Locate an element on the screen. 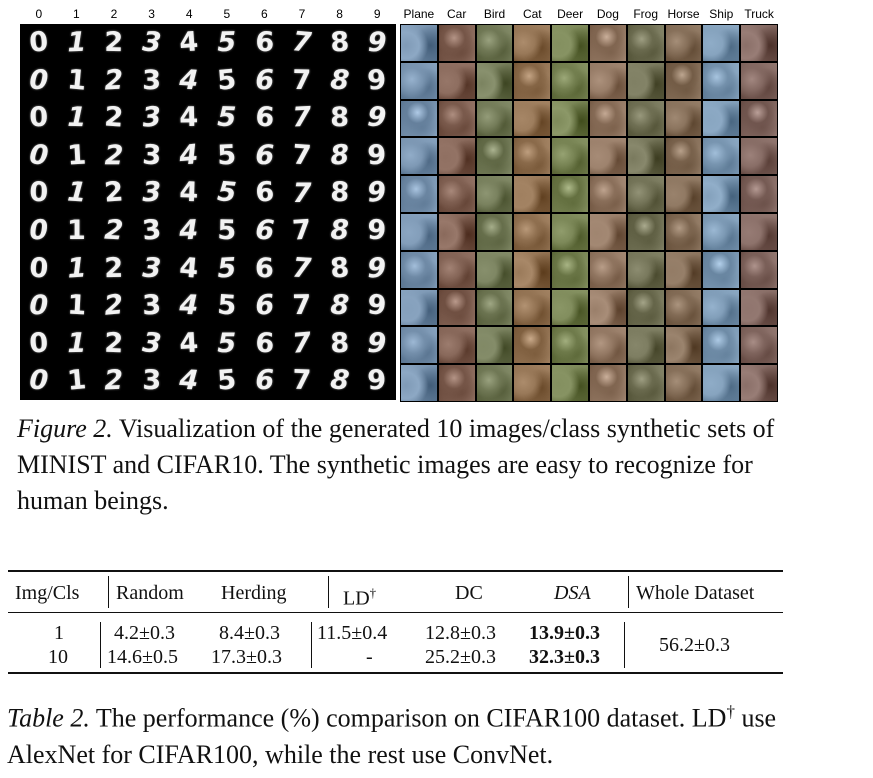 This screenshot has height=778, width=873. mnist-col-label-1: 1 is located at coordinates (76, 14).